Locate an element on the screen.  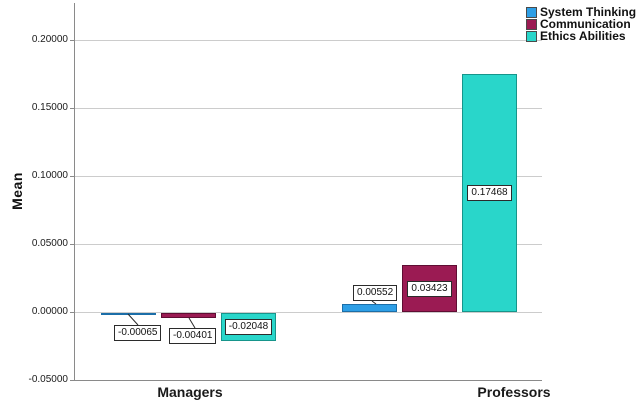
value-label-wrap: 0.17468 is located at coordinates (489, 193).